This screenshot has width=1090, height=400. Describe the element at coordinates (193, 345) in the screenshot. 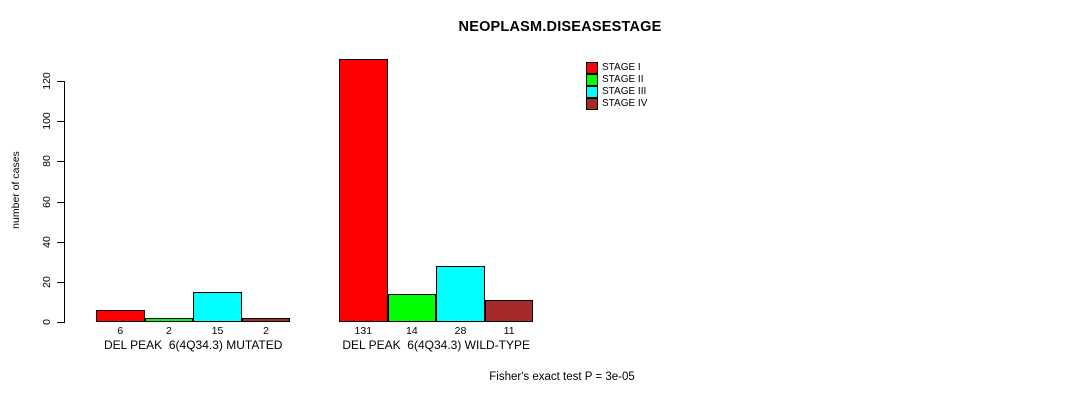

I see `group-label: DEL PEAK 6(4Q34.3) MUTATED` at that location.